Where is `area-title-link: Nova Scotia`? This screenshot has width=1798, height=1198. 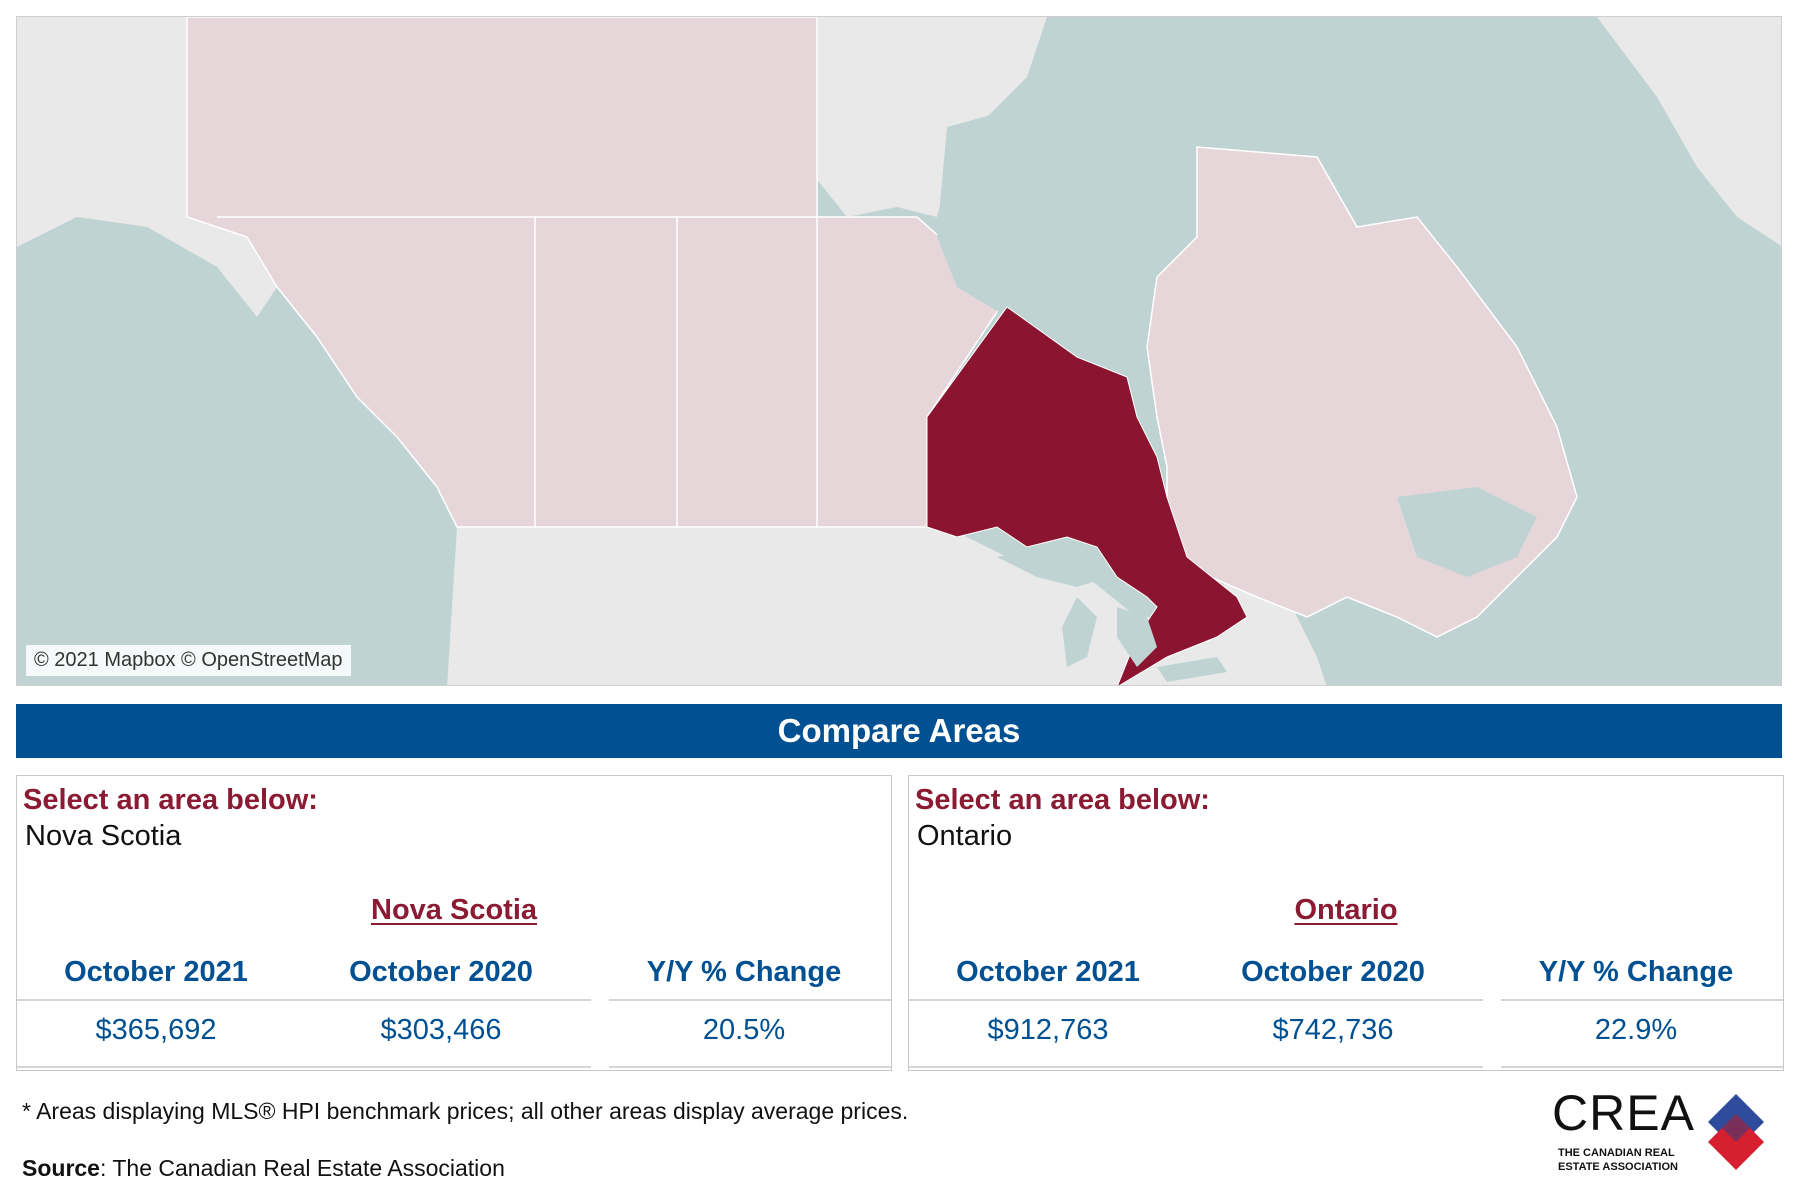
area-title-link: Nova Scotia is located at coordinates (454, 910).